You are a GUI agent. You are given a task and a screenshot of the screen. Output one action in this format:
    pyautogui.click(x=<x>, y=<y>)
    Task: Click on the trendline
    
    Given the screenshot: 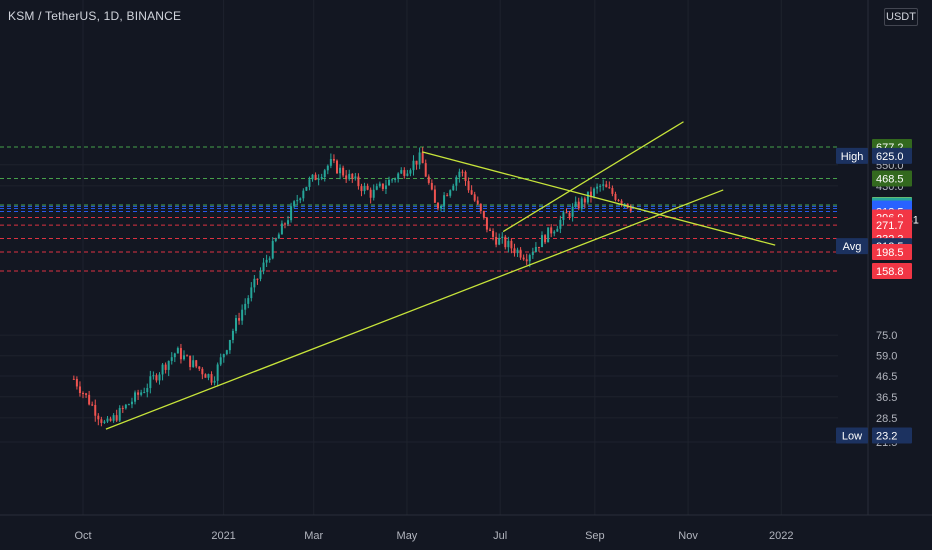 What is the action you would take?
    pyautogui.click(x=593, y=177)
    